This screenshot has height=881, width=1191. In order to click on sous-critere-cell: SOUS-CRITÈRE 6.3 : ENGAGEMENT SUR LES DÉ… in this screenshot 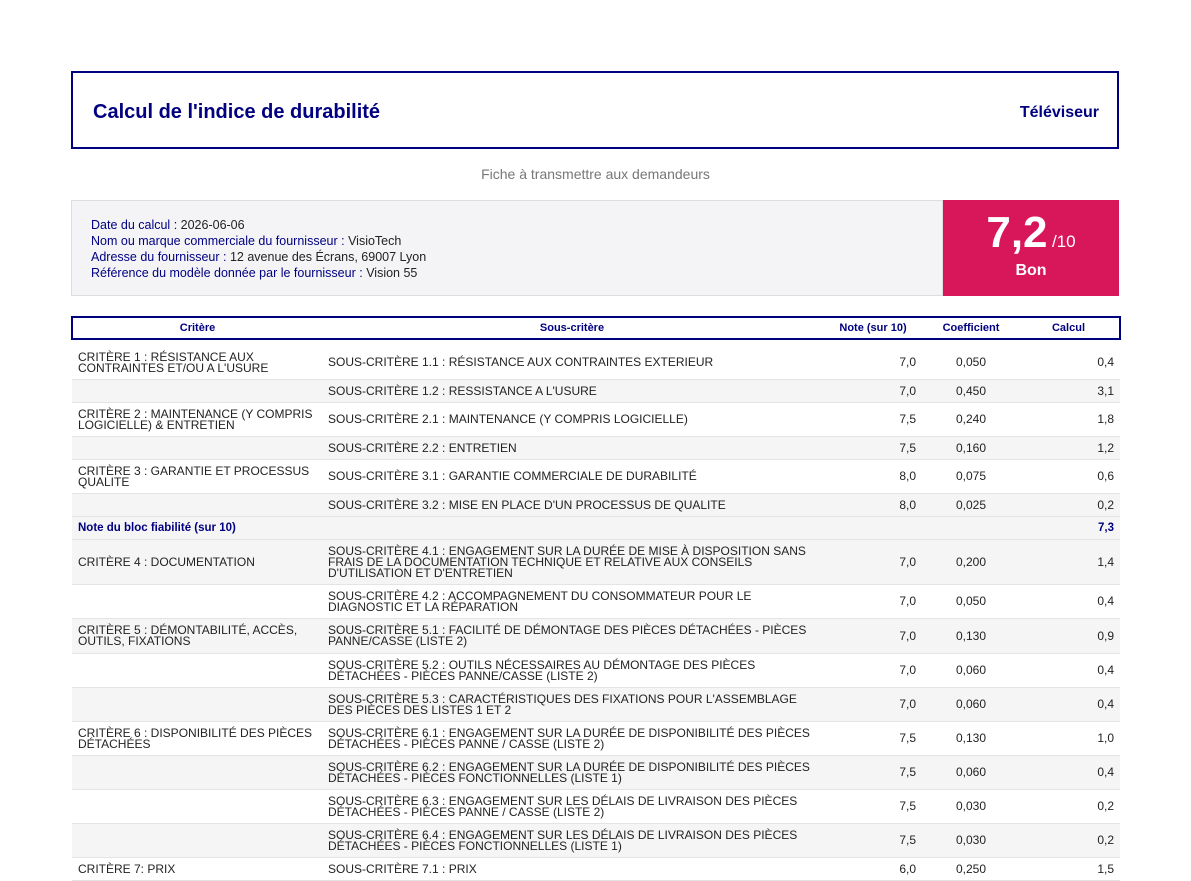, I will do `click(572, 806)`.